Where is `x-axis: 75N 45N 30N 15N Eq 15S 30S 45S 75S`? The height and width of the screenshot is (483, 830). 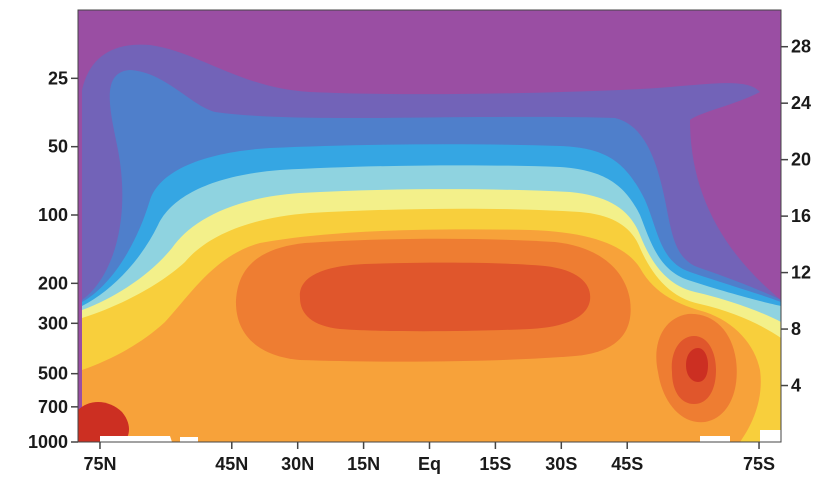
x-axis: 75N 45N 30N 15N Eq 15S 30S 45S 75S is located at coordinates (429, 458).